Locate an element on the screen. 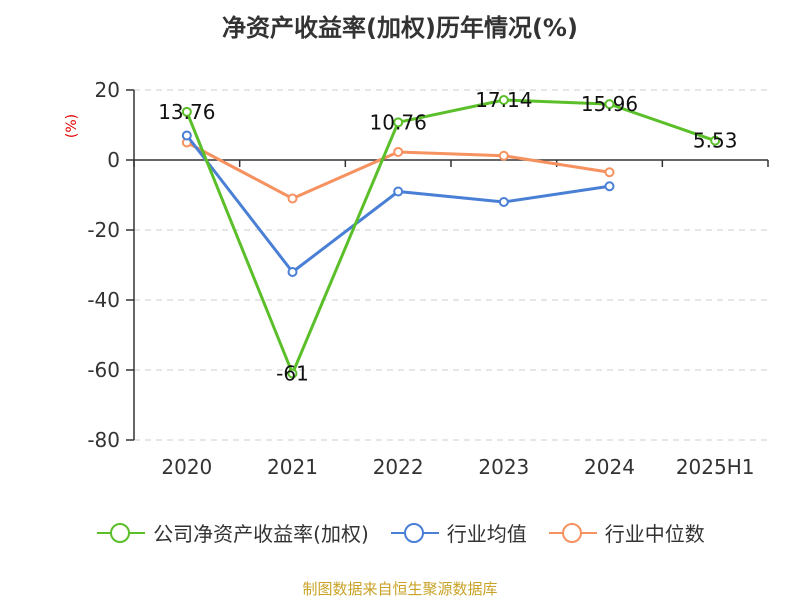 The width and height of the screenshot is (800, 600). legend-item: 行业中位数 is located at coordinates (626, 532).